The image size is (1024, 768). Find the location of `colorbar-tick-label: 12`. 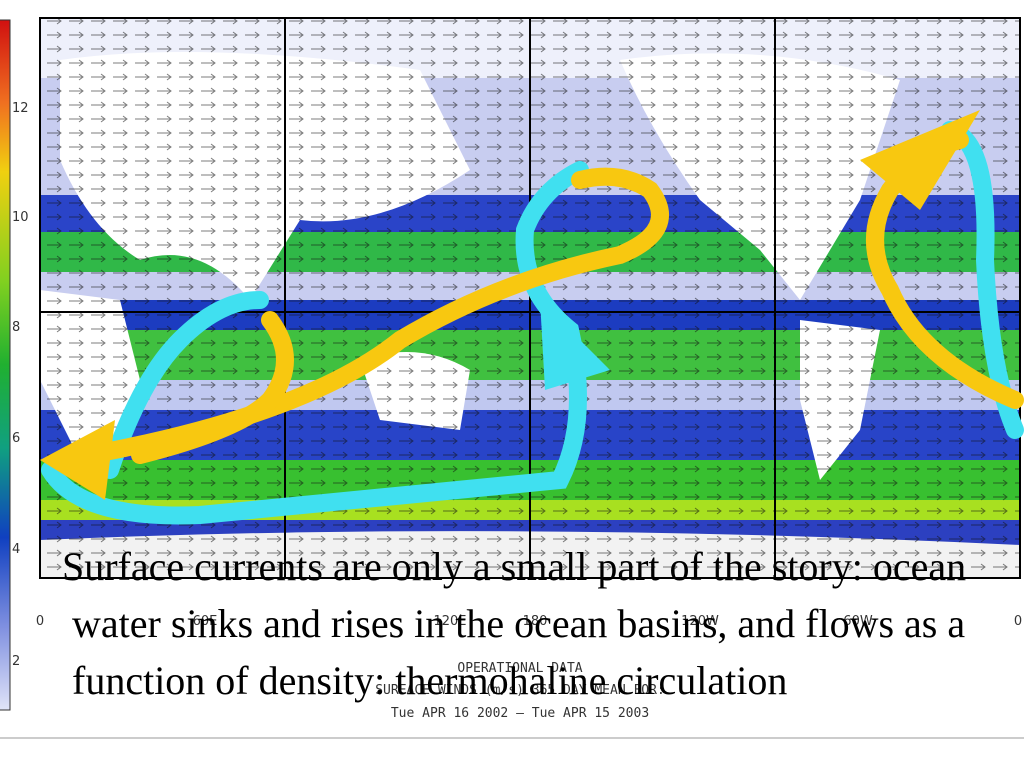

colorbar-tick-label: 12 is located at coordinates (20, 108).